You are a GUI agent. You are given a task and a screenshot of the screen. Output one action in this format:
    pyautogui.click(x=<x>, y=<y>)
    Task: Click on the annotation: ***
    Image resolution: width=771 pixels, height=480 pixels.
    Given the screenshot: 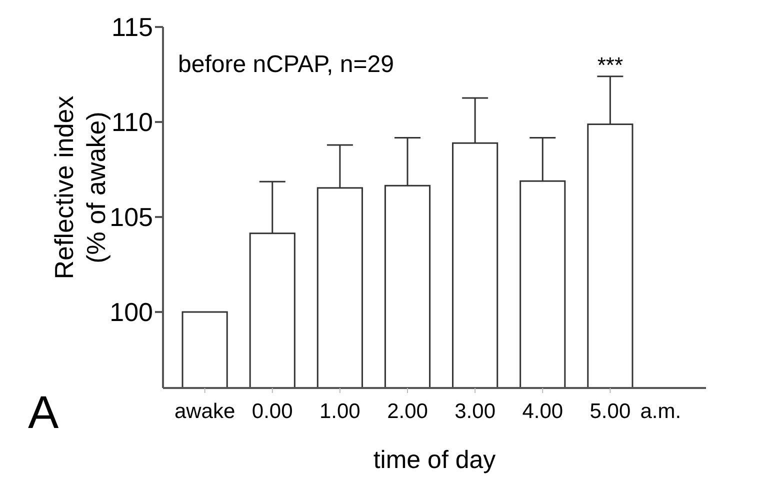 What is the action you would take?
    pyautogui.click(x=610, y=65)
    